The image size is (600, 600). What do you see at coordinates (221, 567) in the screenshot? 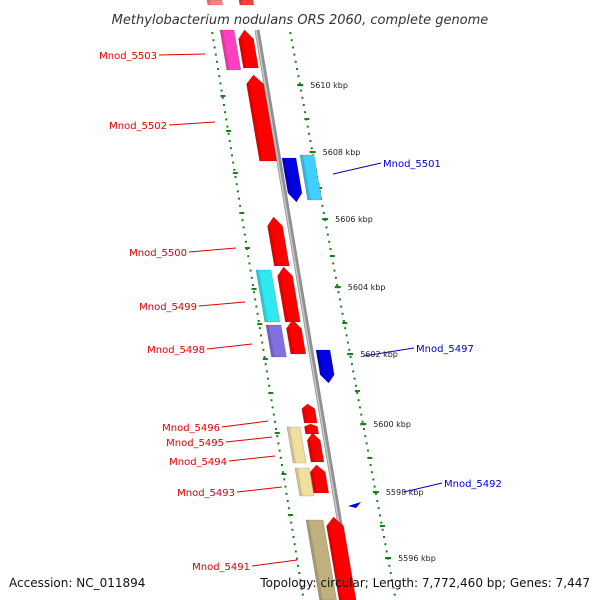
I see `gene-label-forward: Mnod_5491` at bounding box center [221, 567].